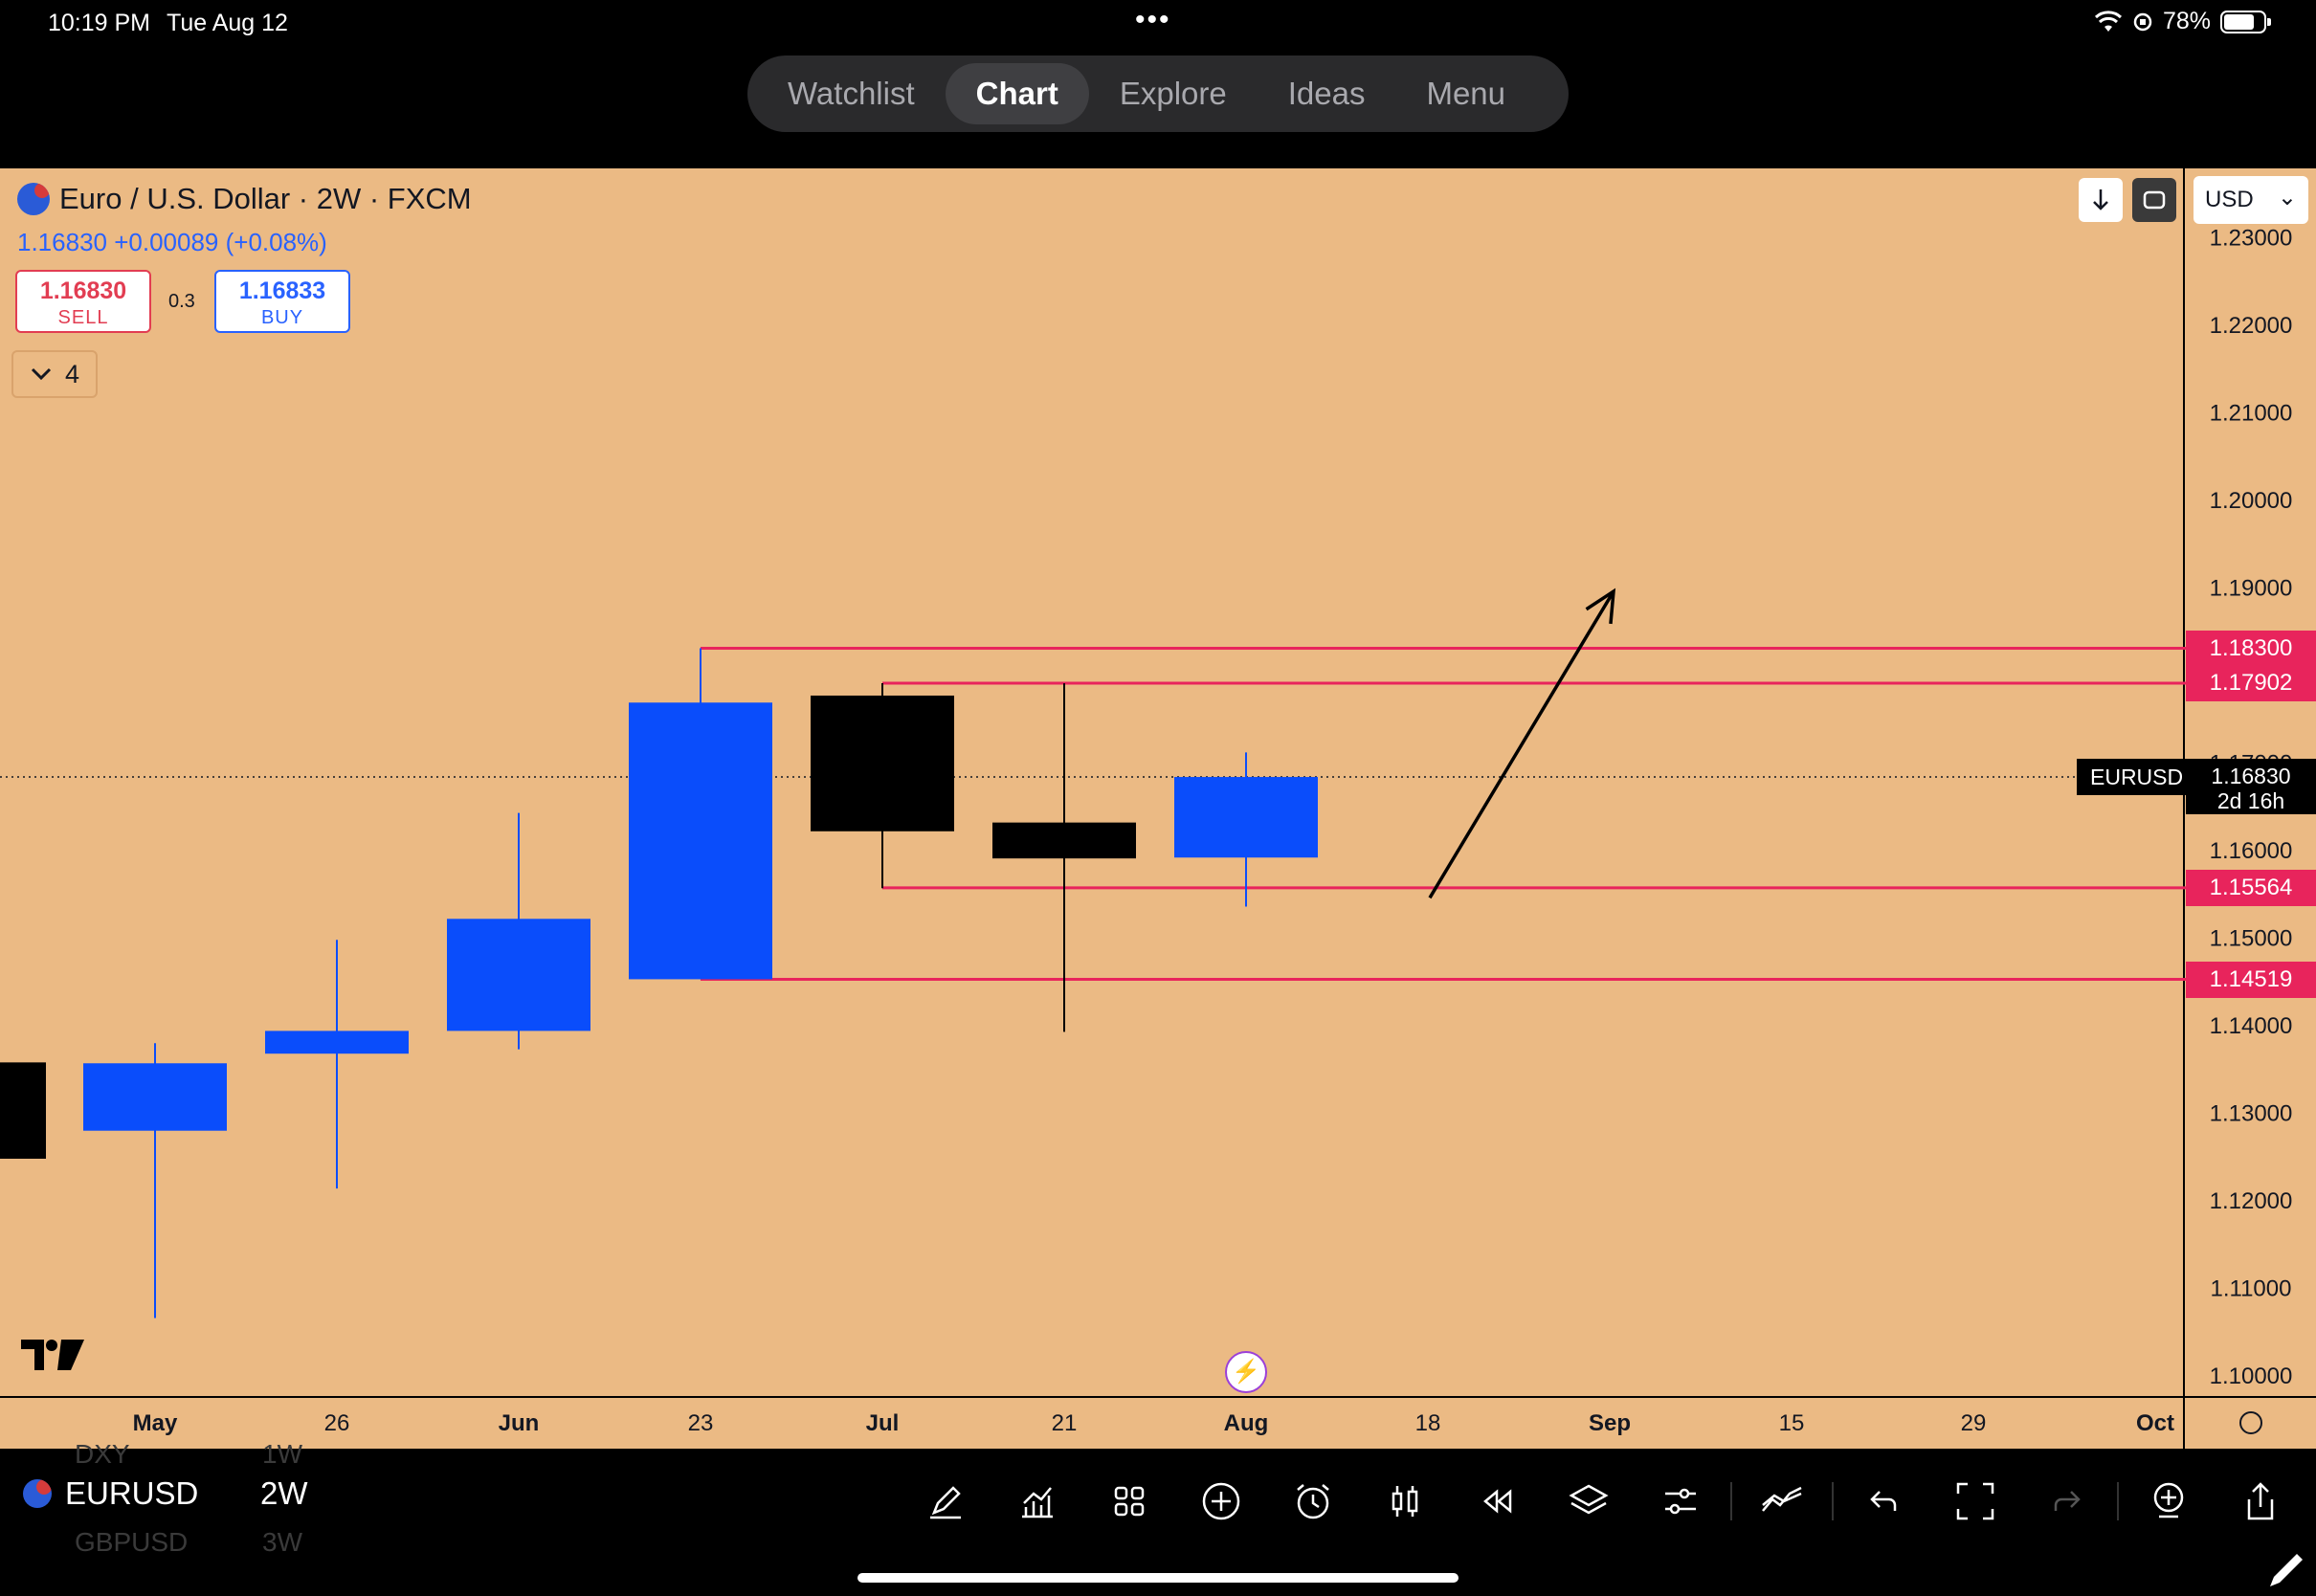  Describe the element at coordinates (1883, 1501) in the screenshot. I see `undo-icon` at that location.